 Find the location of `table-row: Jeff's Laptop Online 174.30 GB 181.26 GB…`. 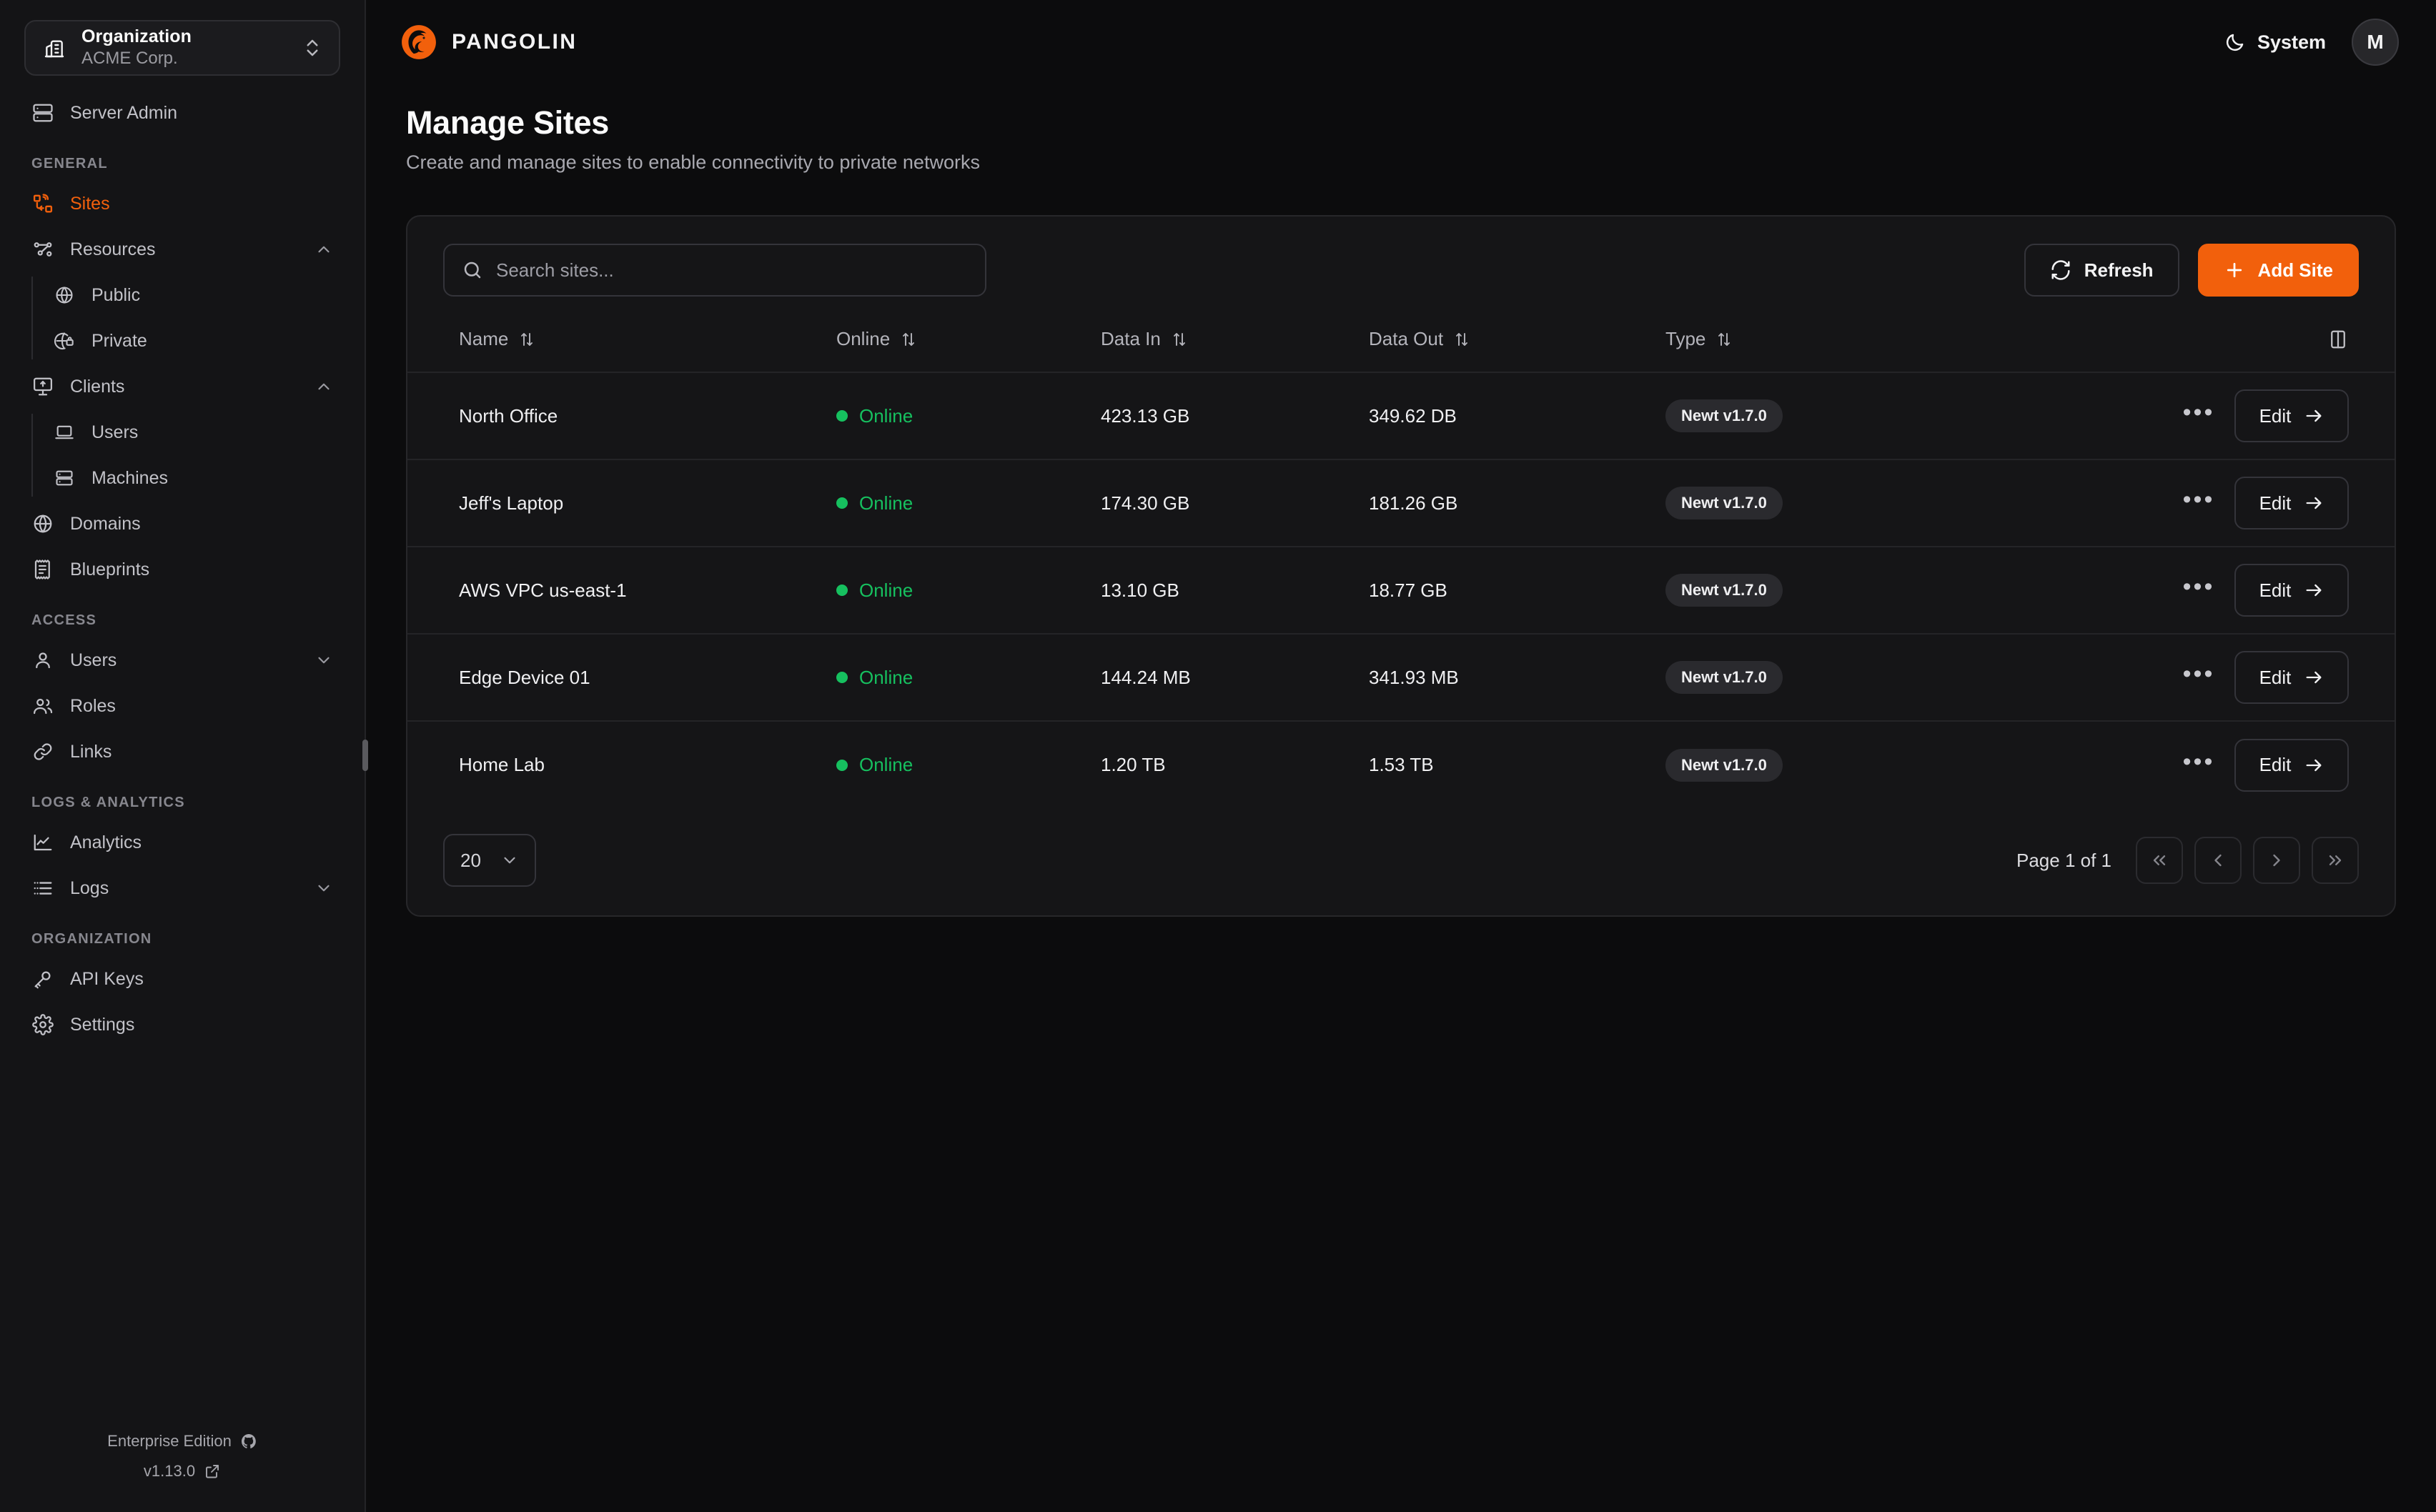

table-row: Jeff's Laptop Online 174.30 GB 181.26 GB… is located at coordinates (1401, 503).